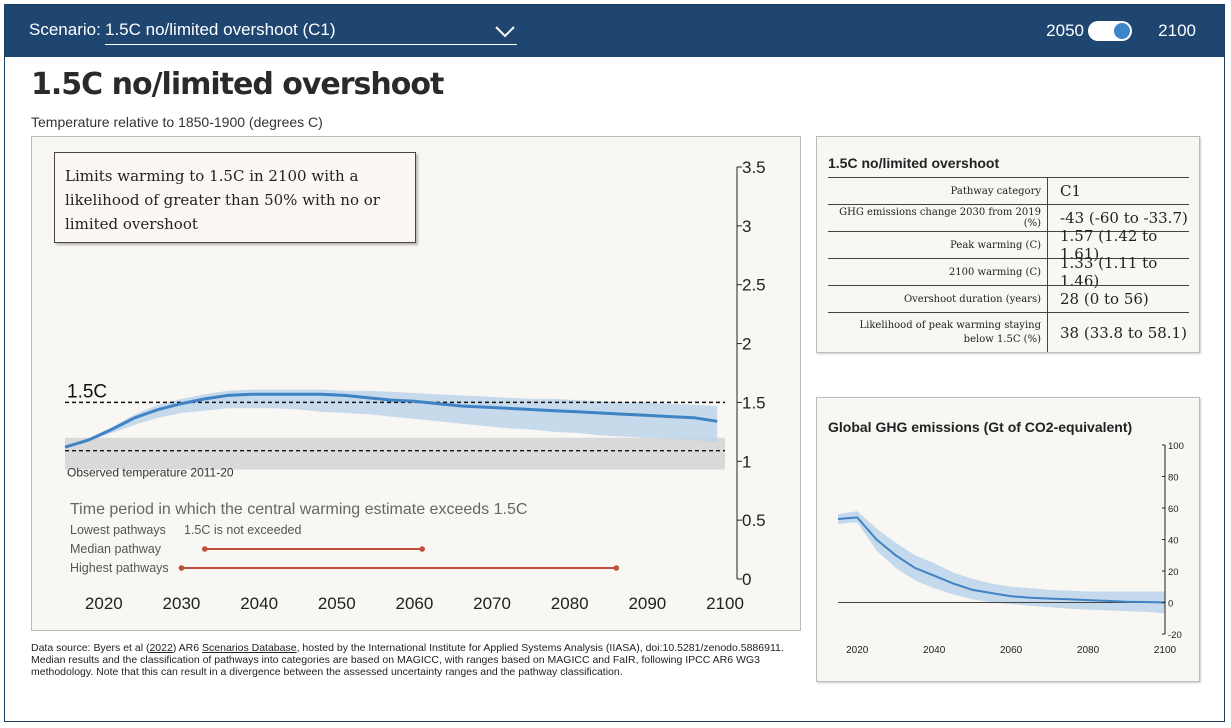 This screenshot has height=728, width=1231. Describe the element at coordinates (746, 461) in the screenshot. I see `y-tick-label: 1` at that location.